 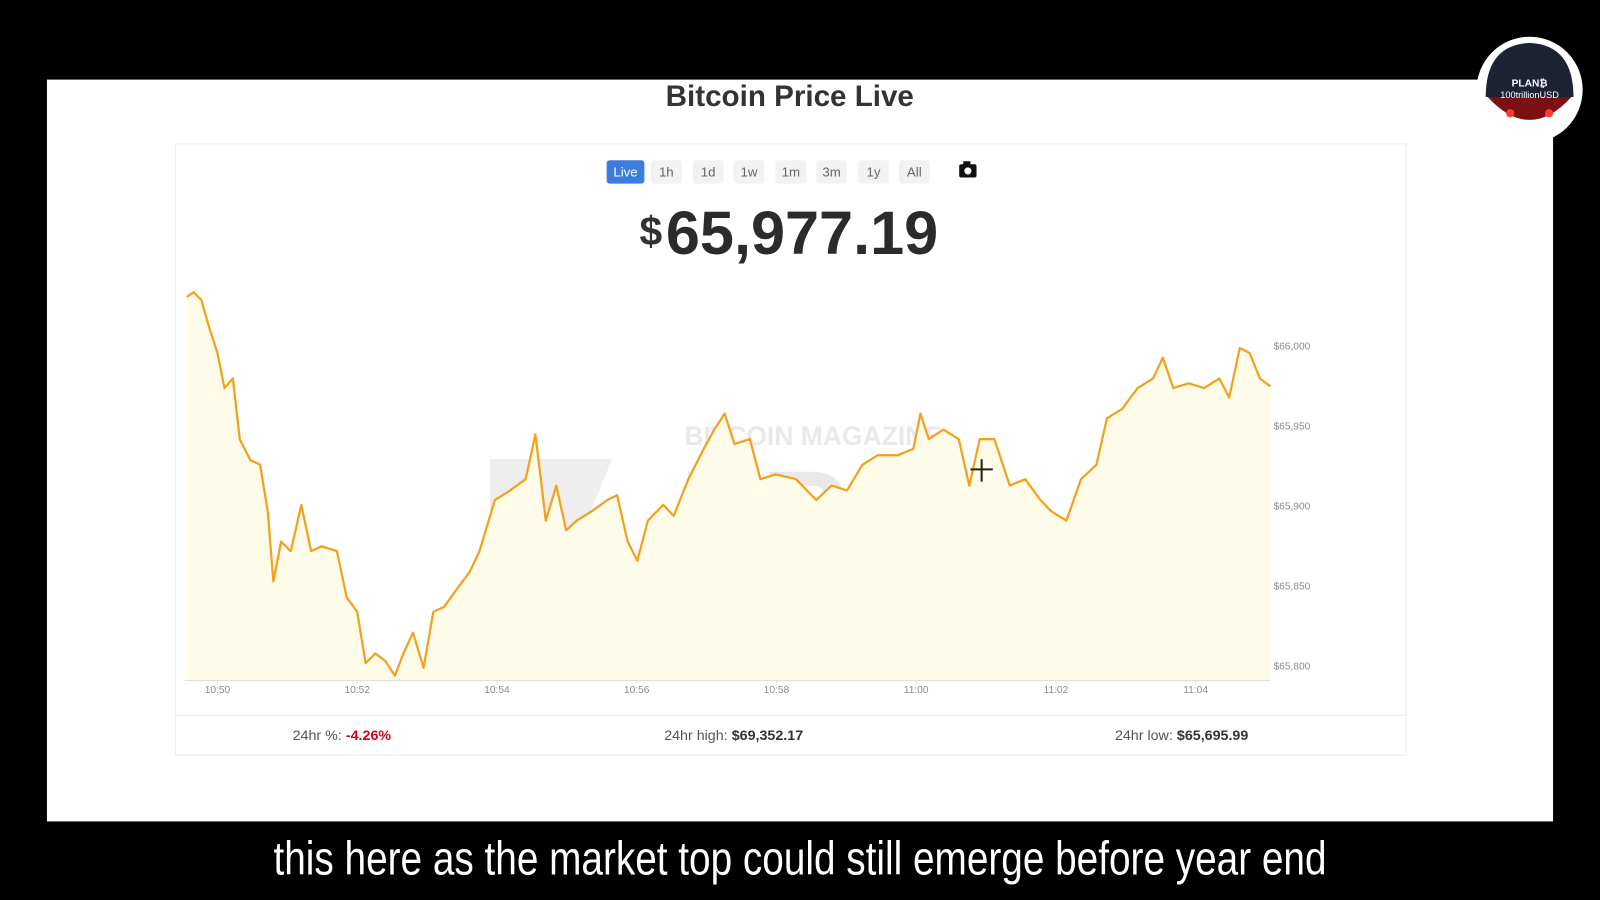 What do you see at coordinates (1529, 69) in the screenshot?
I see `logo-cap` at bounding box center [1529, 69].